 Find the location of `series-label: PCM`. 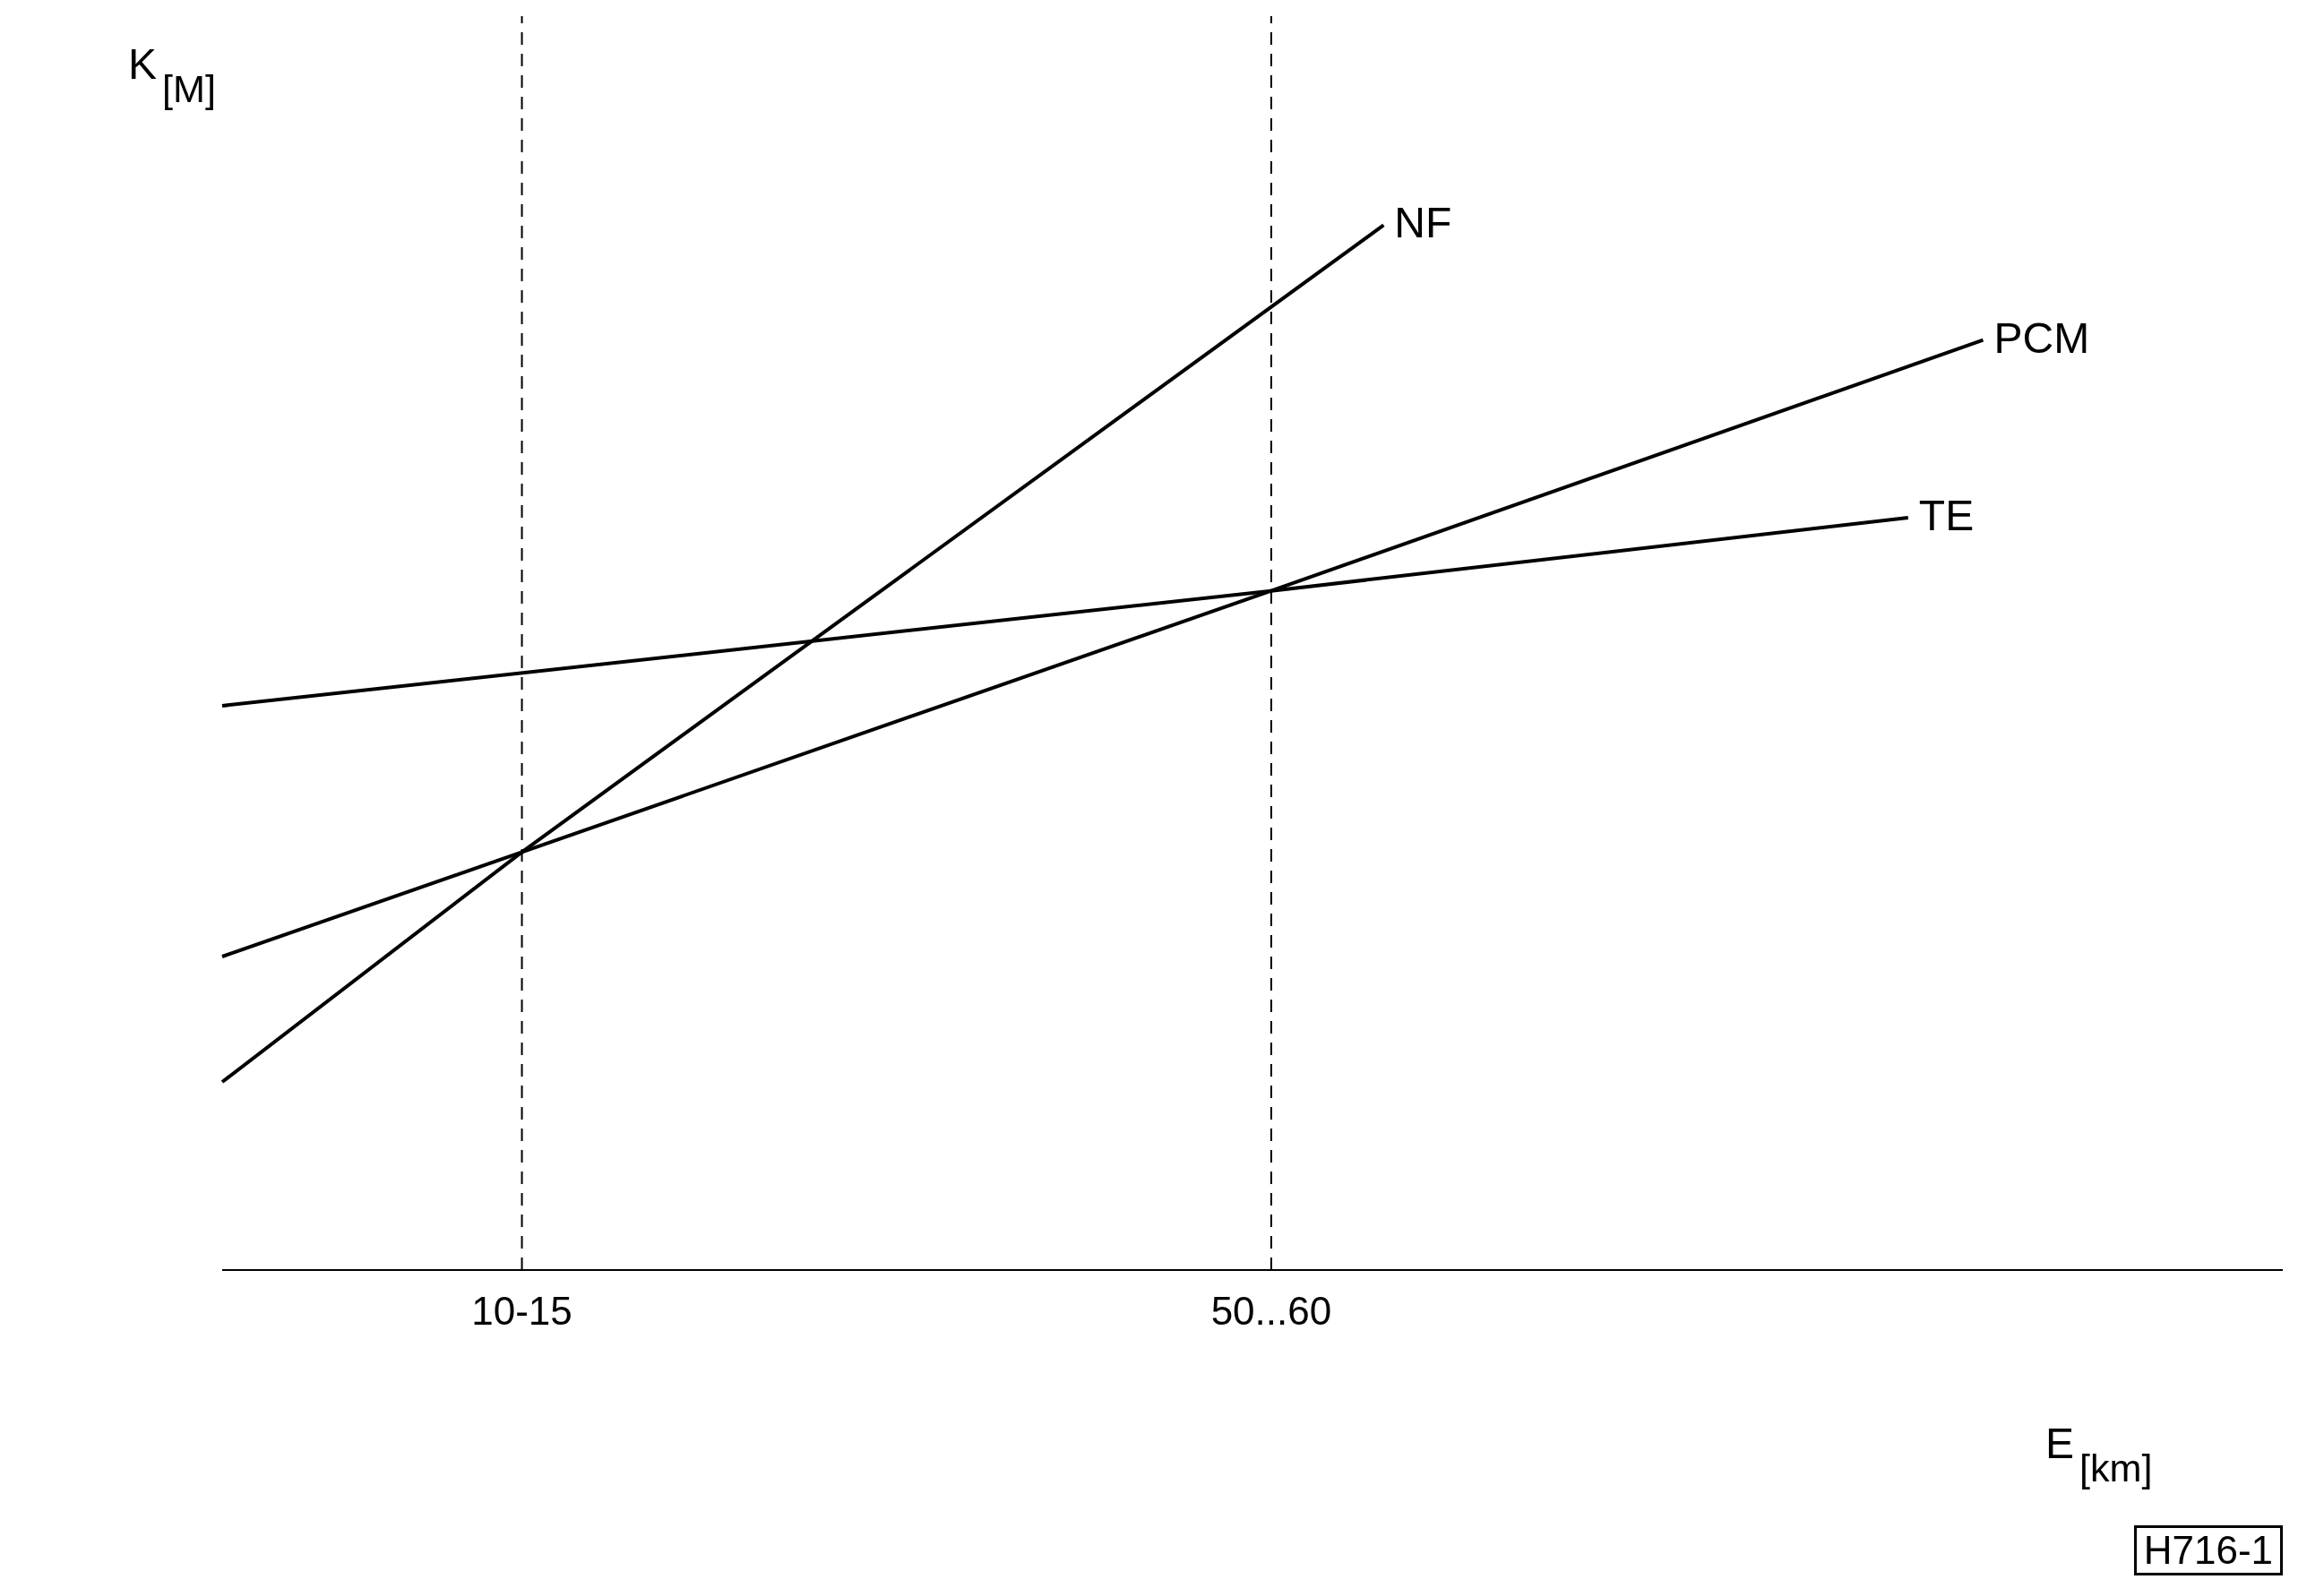

series-label: PCM is located at coordinates (2041, 338).